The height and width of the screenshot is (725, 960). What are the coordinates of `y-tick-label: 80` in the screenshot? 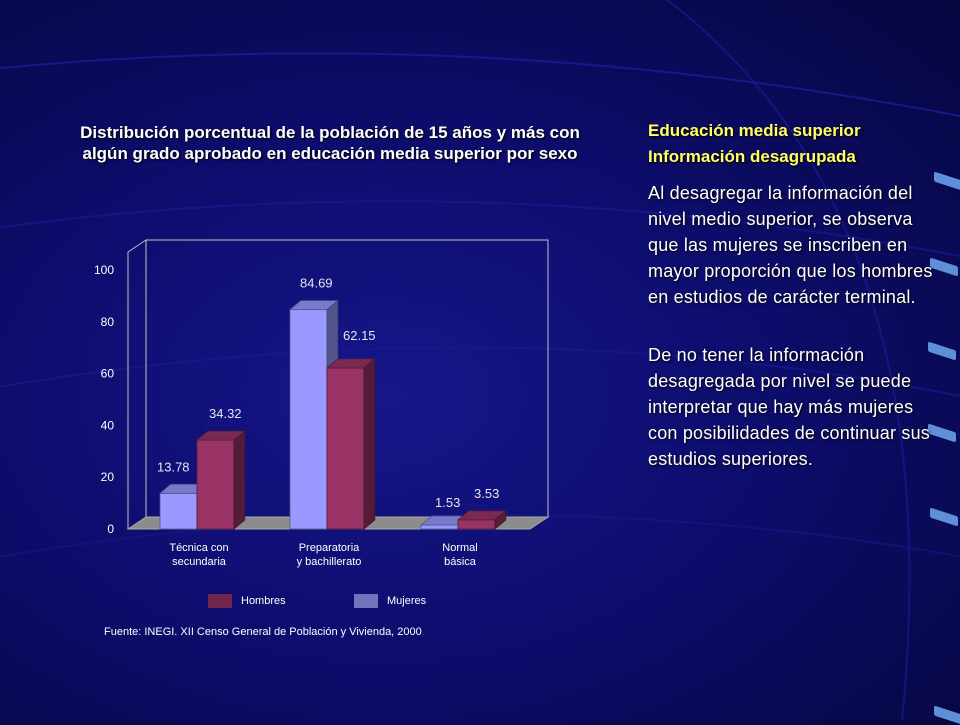 It's located at (108, 322).